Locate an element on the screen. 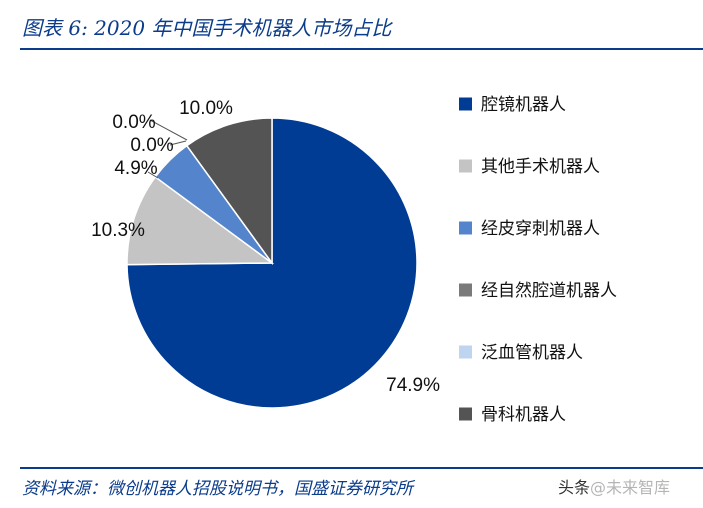  watermark: 头条@未来智库 is located at coordinates (614, 486).